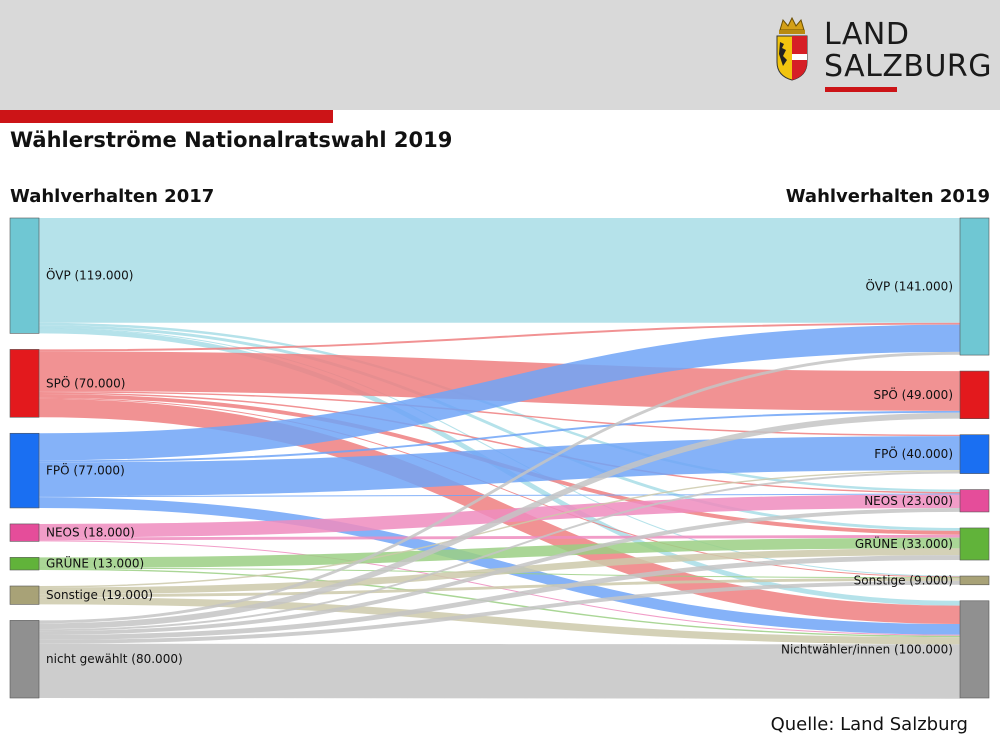 Image resolution: width=1000 pixels, height=748 pixels. I want to click on flow-spo17-to-fpo19, so click(499, 414).